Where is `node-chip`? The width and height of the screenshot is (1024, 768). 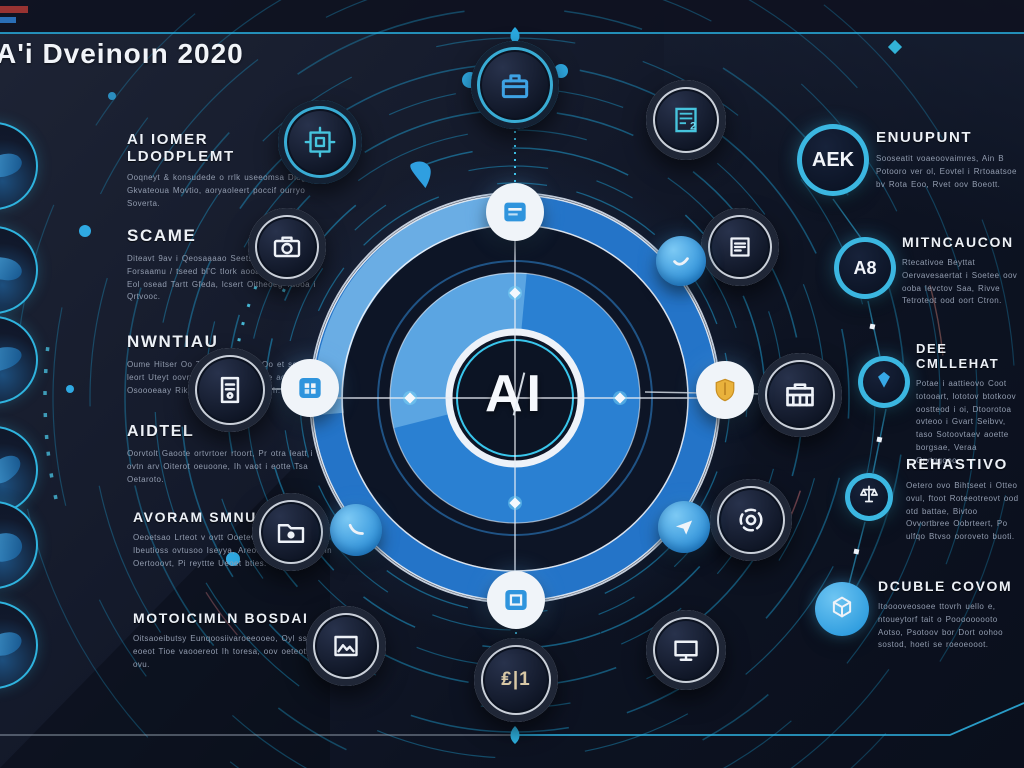
node-chip is located at coordinates (320, 142).